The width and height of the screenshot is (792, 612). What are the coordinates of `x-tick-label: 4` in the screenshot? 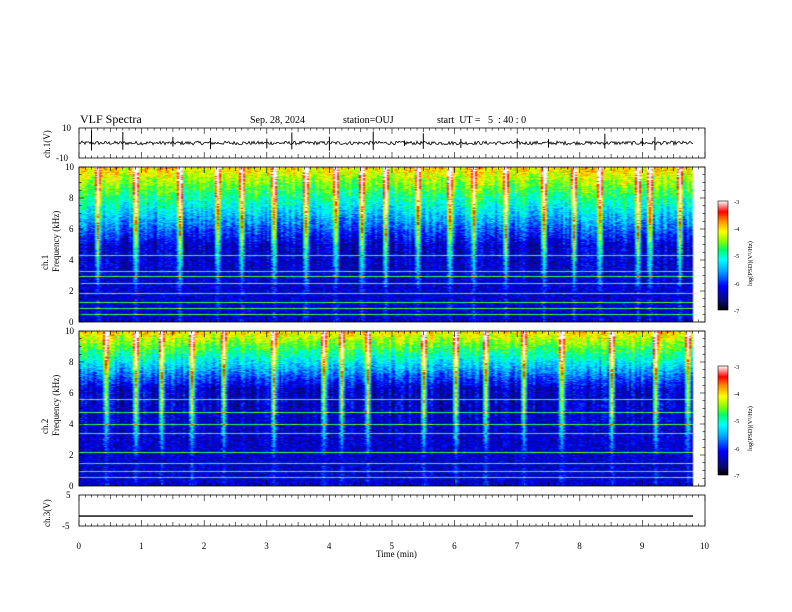 It's located at (329, 546).